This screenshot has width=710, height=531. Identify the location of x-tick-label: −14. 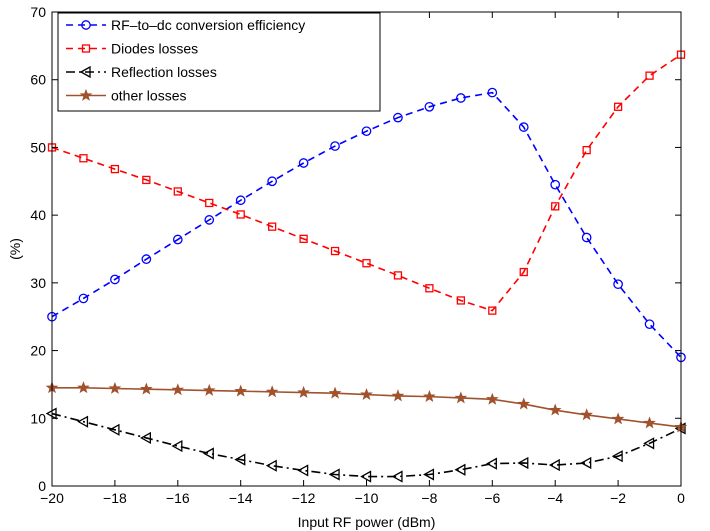
(241, 498).